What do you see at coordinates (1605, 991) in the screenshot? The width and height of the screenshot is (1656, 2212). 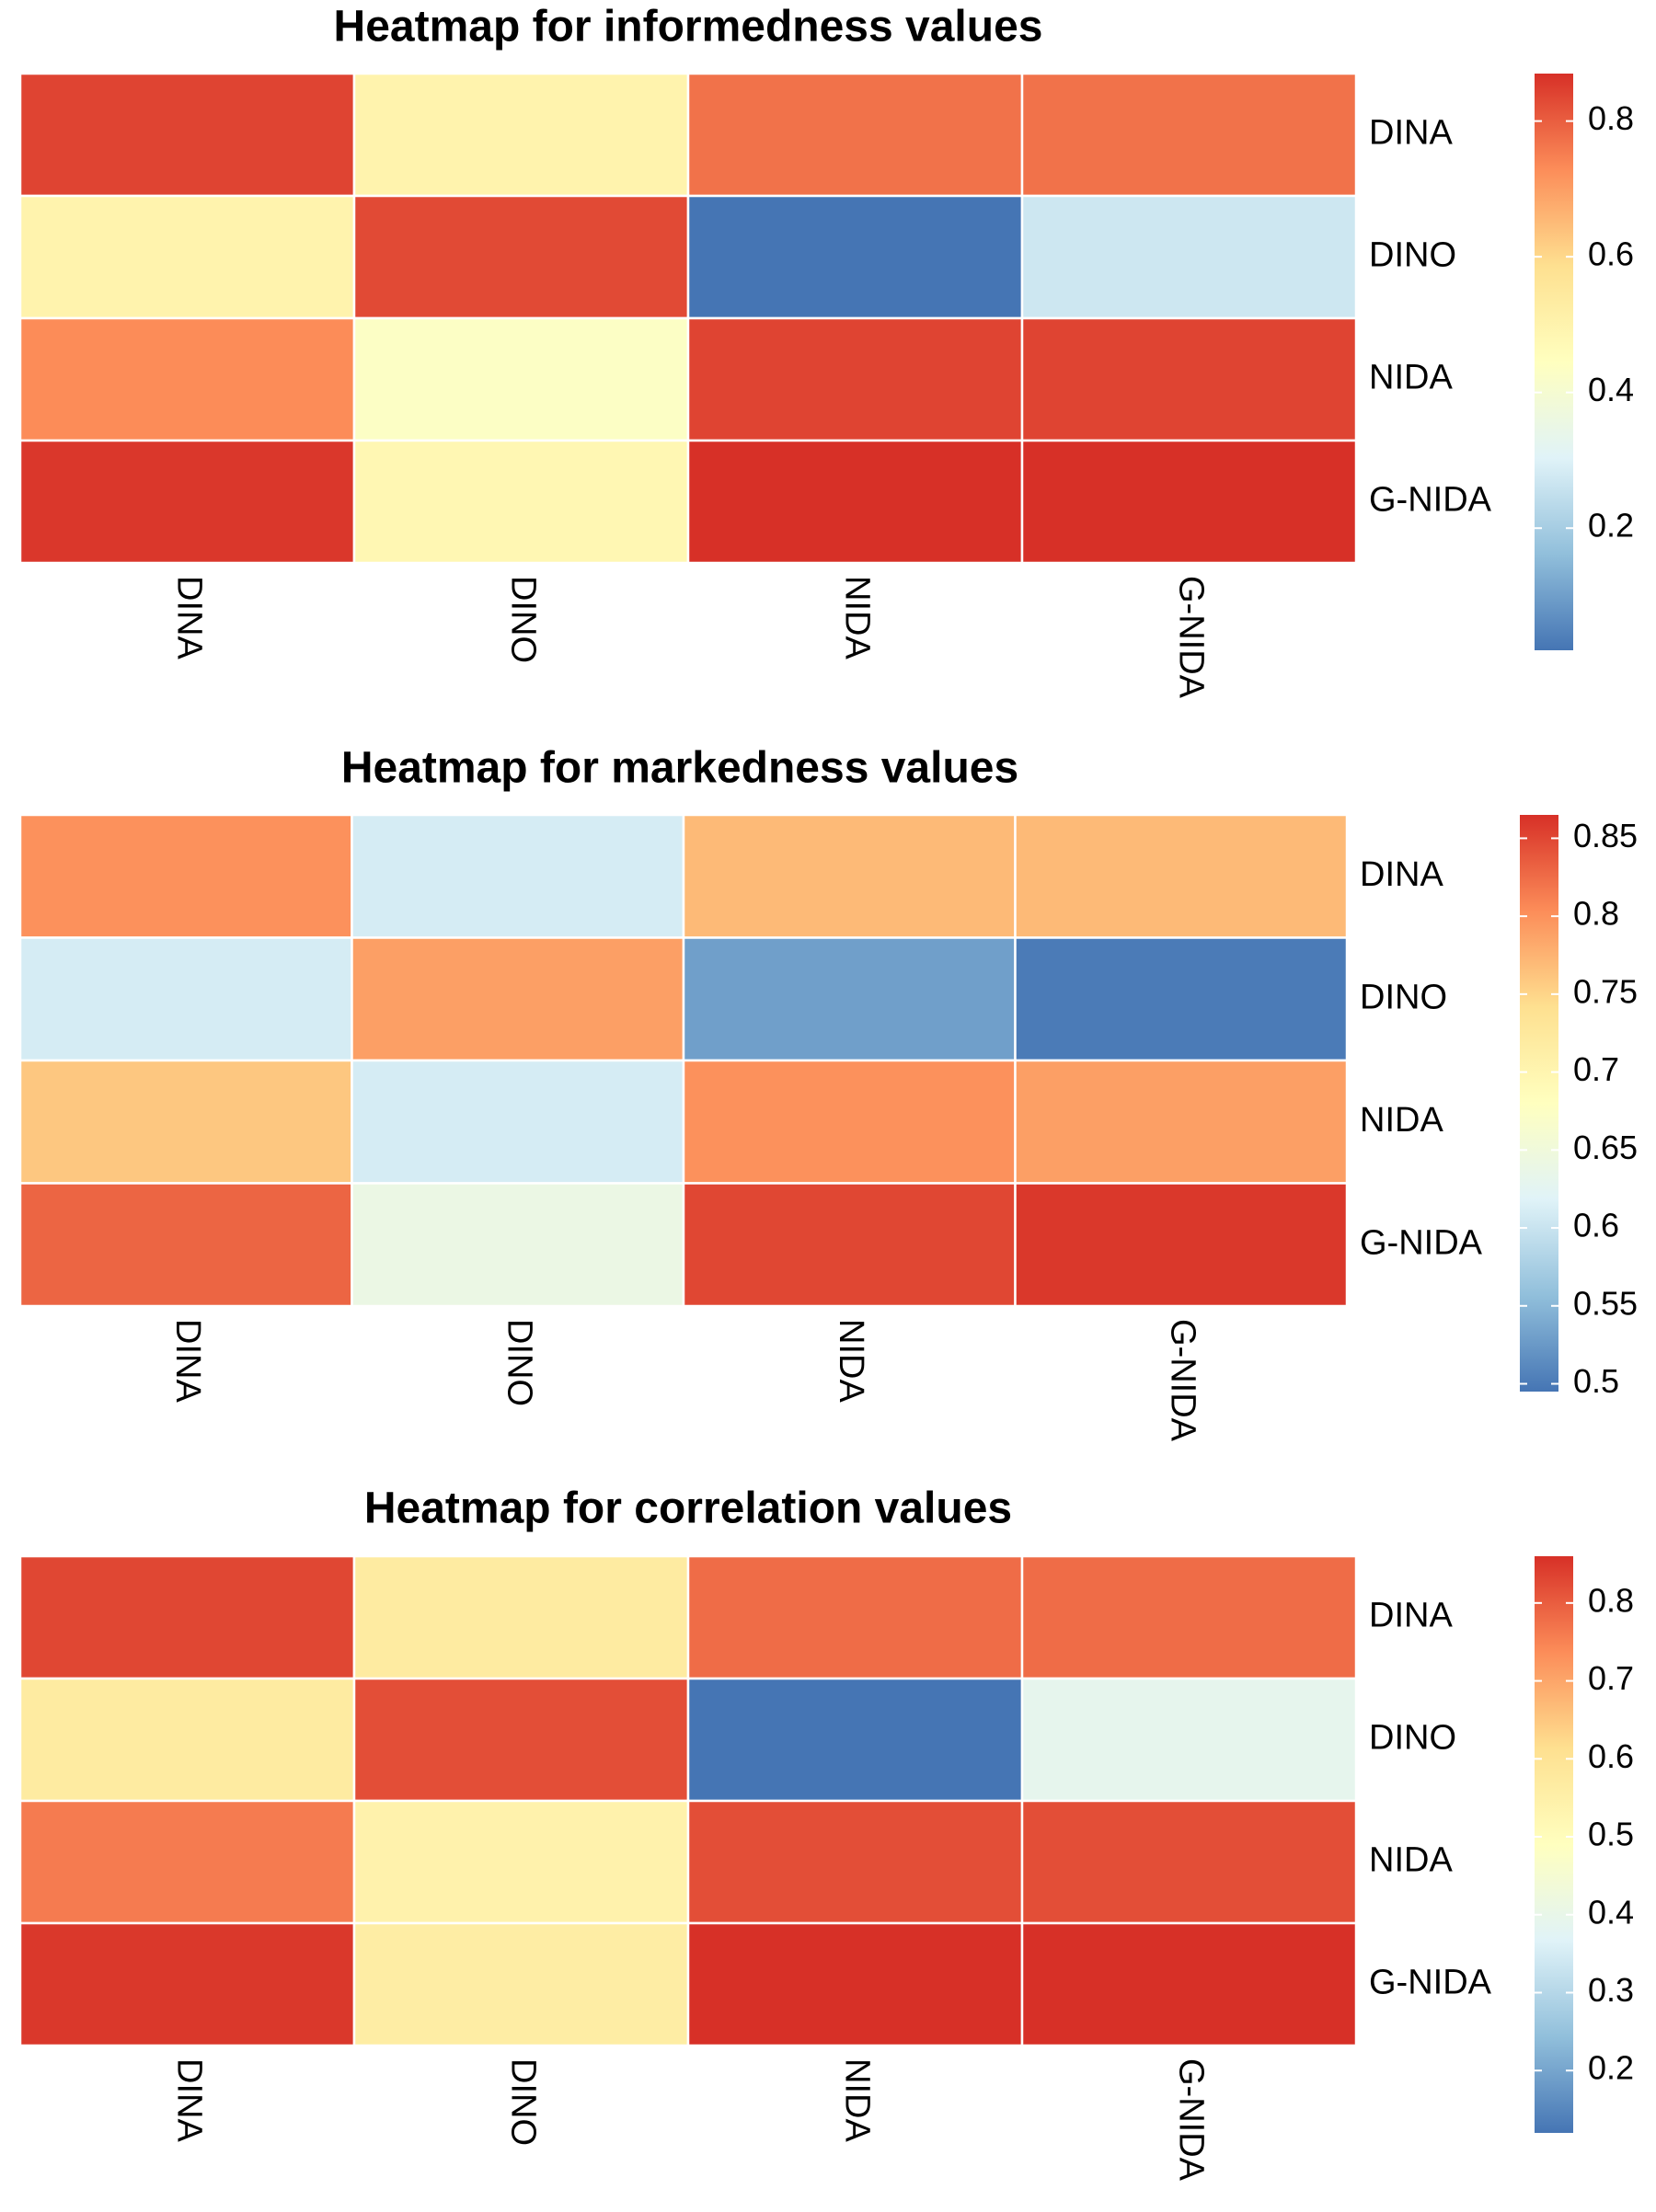 I see `colorbar-tick-label: 0.75` at bounding box center [1605, 991].